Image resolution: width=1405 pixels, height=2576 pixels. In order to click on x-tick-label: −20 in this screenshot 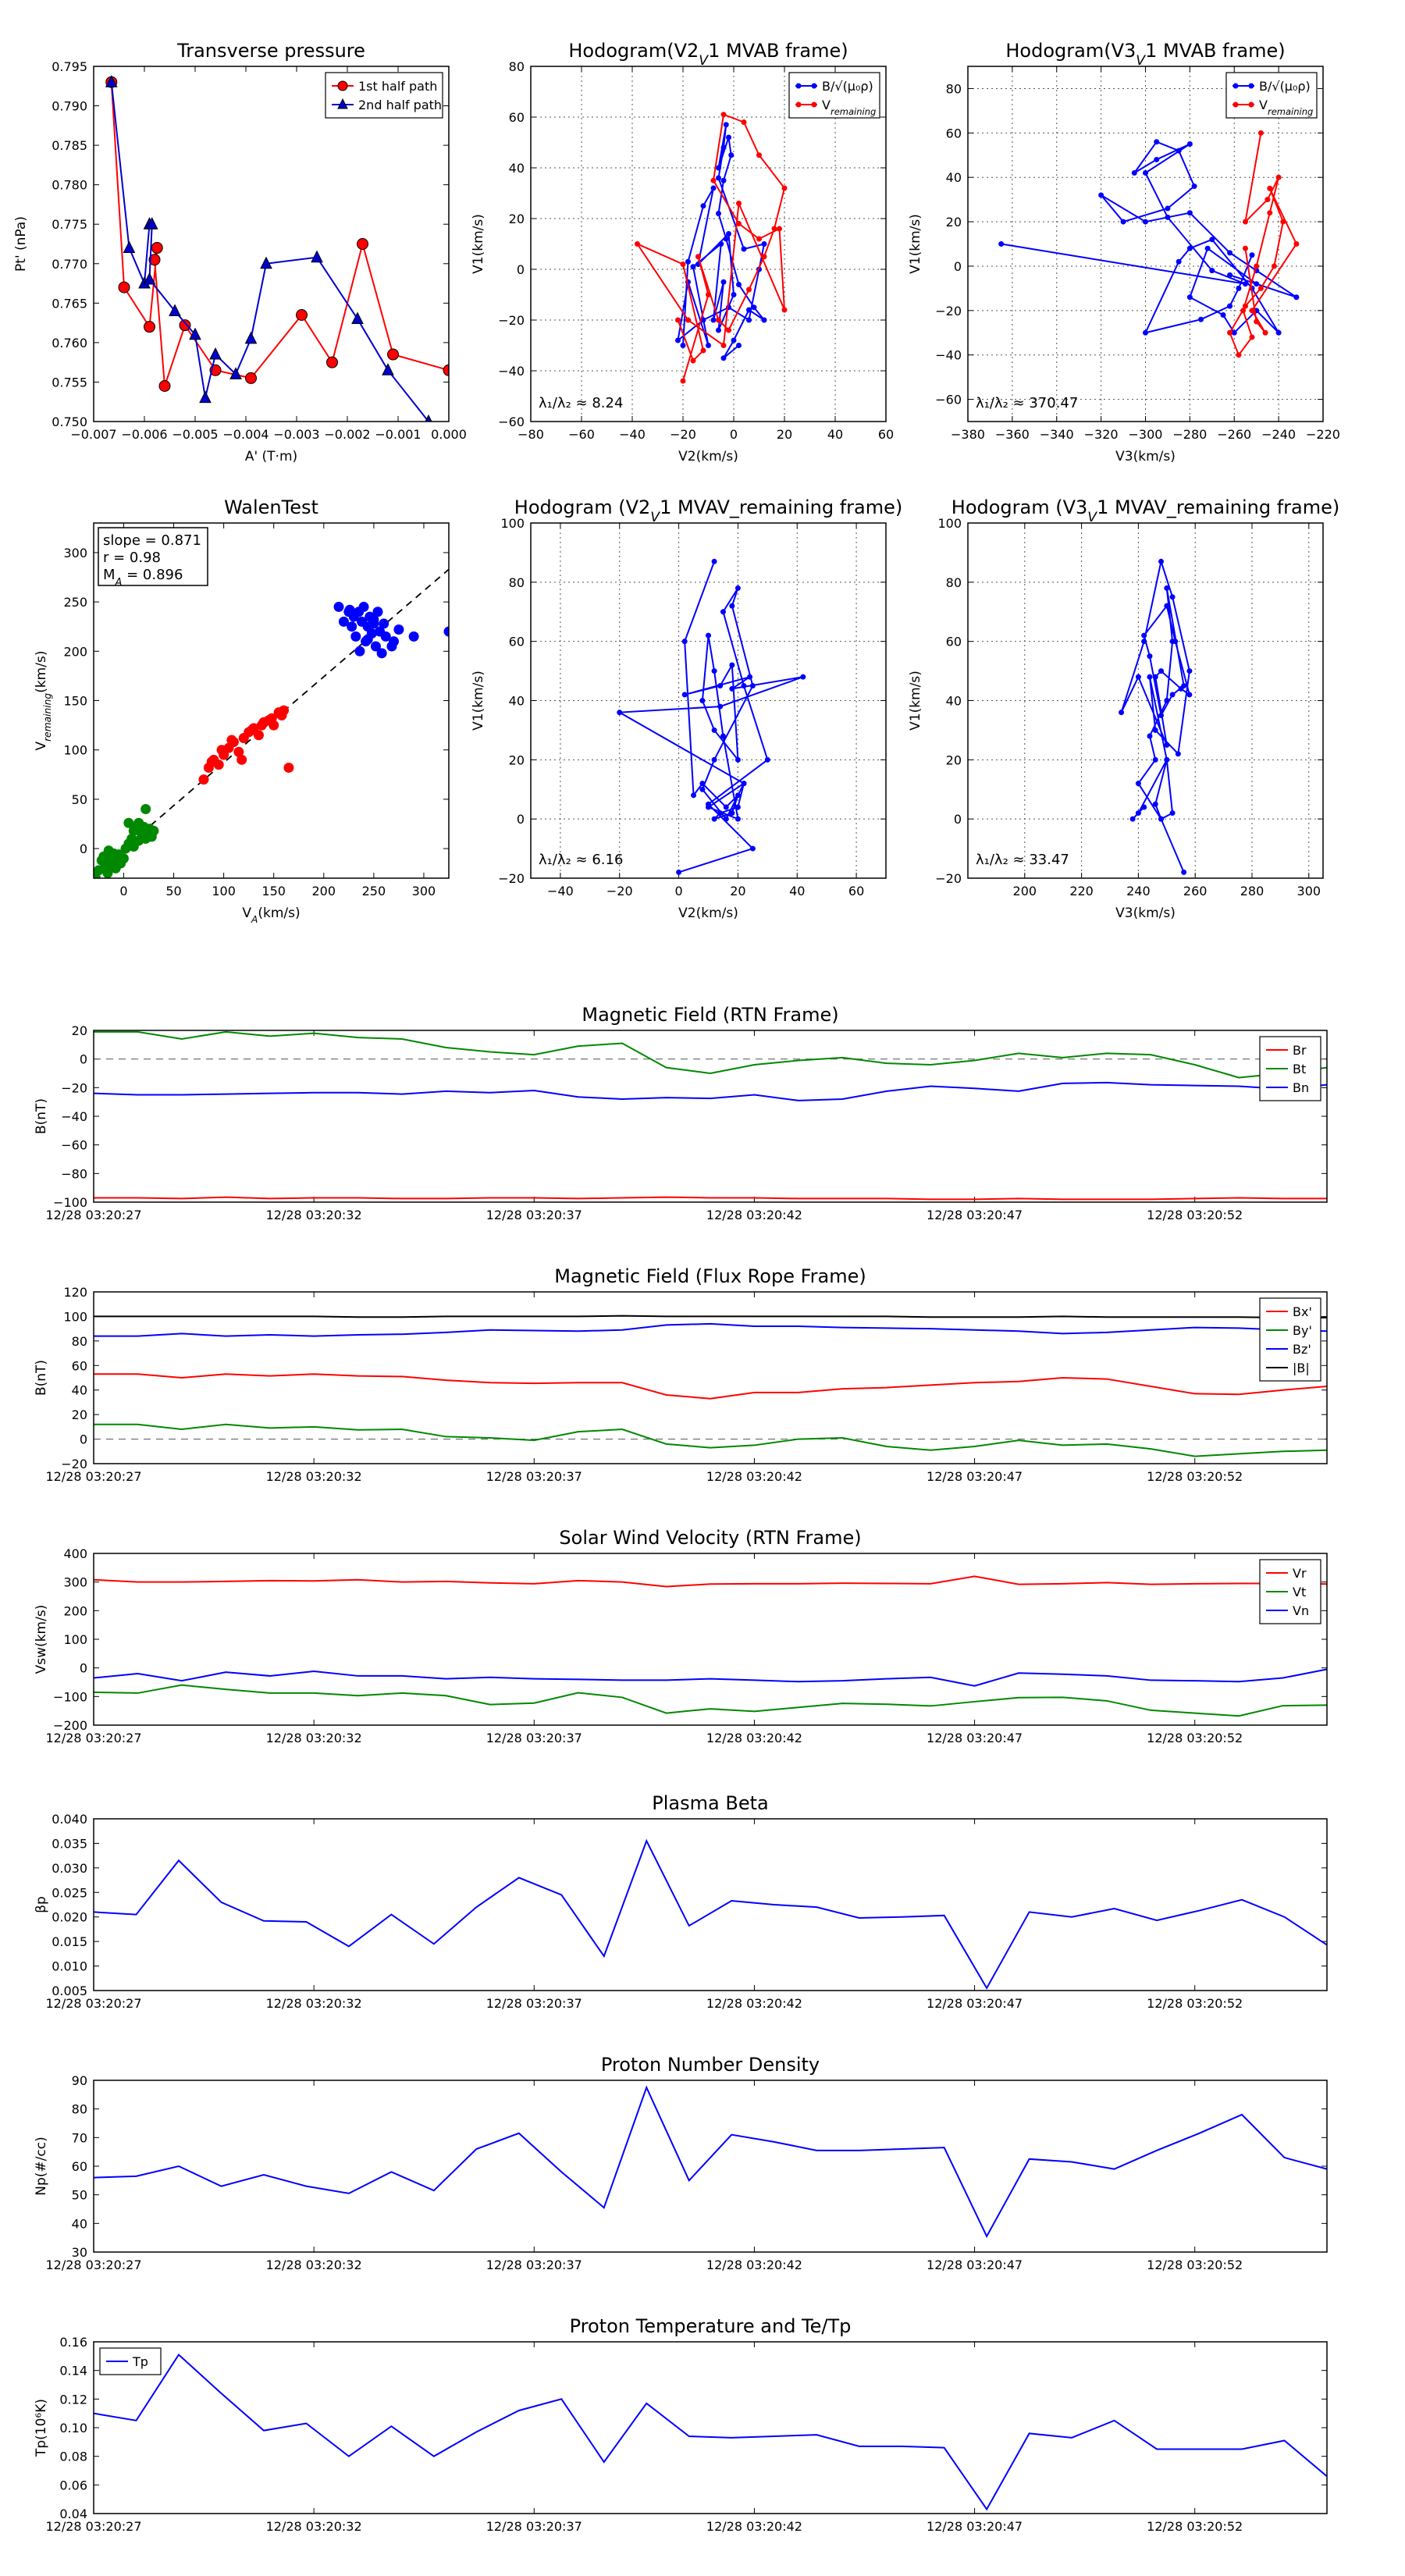, I will do `click(683, 434)`.